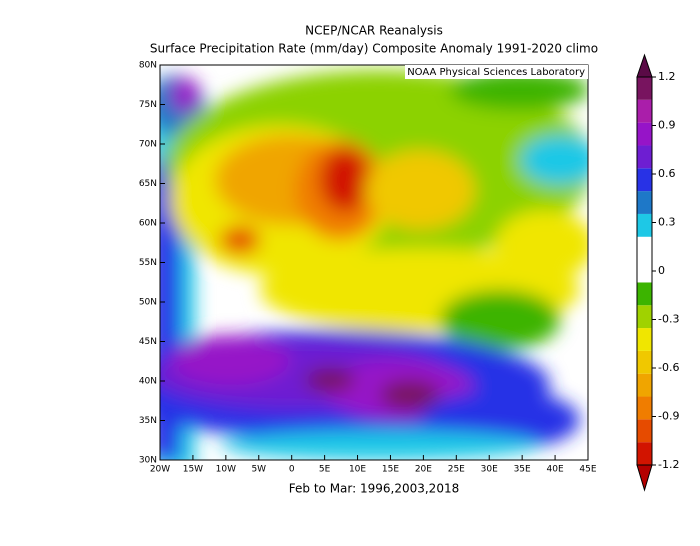 Image resolution: width=700 pixels, height=546 pixels. Describe the element at coordinates (661, 270) in the screenshot. I see `colorbar-label: 0` at that location.